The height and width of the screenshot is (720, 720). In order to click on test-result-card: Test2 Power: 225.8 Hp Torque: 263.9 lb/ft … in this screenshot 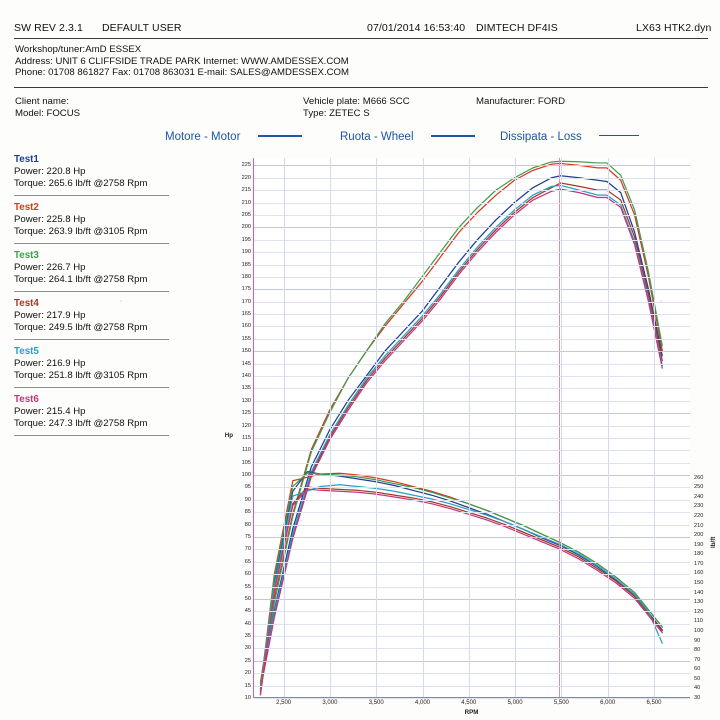, I will do `click(100, 223)`.